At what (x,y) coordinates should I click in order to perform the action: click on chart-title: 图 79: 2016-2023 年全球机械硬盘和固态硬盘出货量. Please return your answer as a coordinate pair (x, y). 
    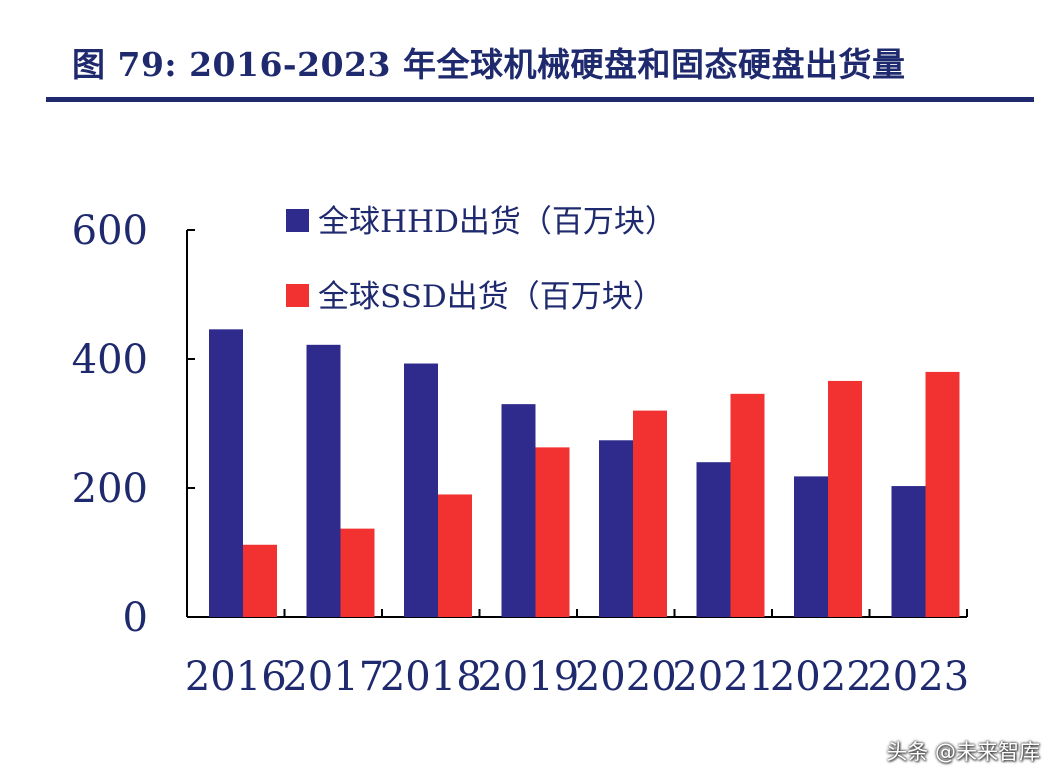
    Looking at the image, I should click on (489, 64).